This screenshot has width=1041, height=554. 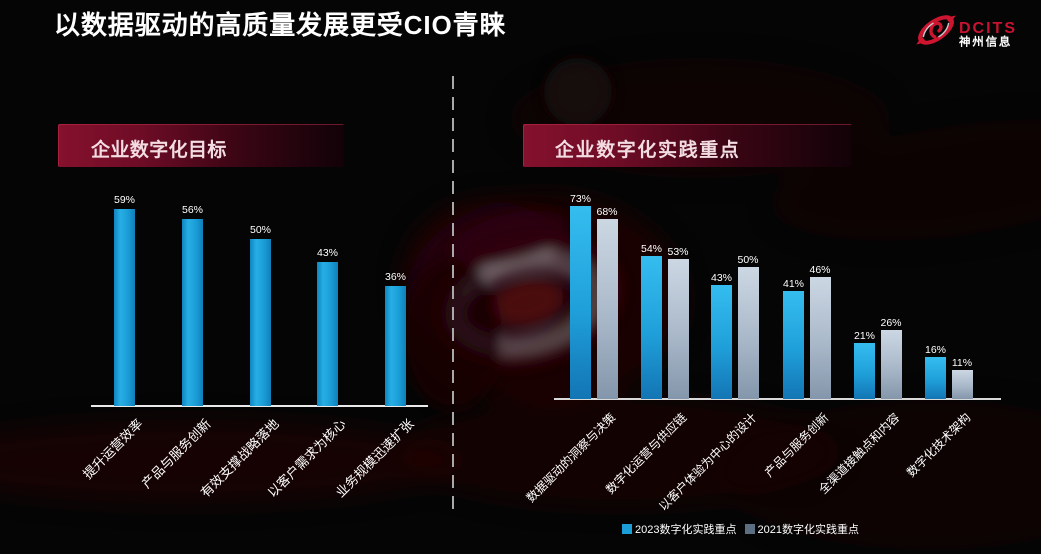 I want to click on svg-text: DCITS, so click(x=988, y=28).